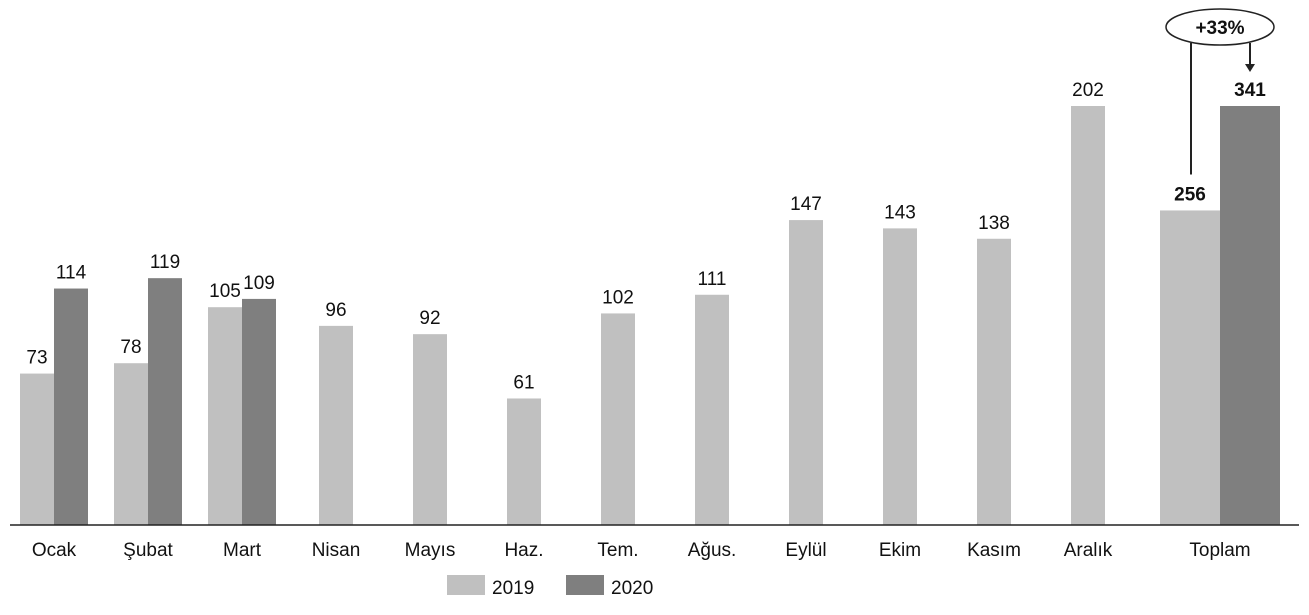 The height and width of the screenshot is (615, 1309). I want to click on category-label-Mart: Mart, so click(242, 550).